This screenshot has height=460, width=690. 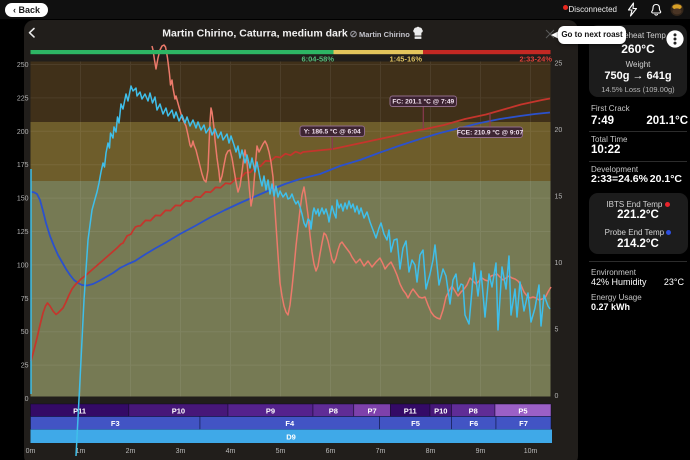 What do you see at coordinates (23, 165) in the screenshot?
I see `svg-text: 175` at bounding box center [23, 165].